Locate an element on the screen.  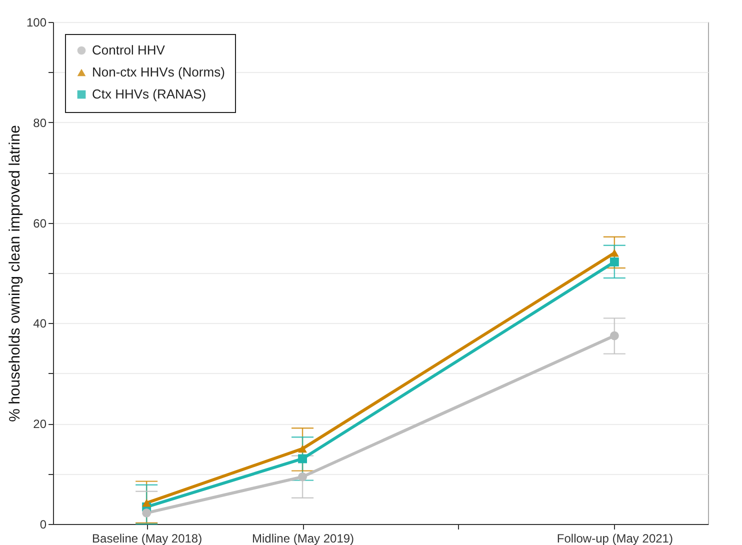
x-tick-label: Baseline (May 2018) is located at coordinates (147, 538).